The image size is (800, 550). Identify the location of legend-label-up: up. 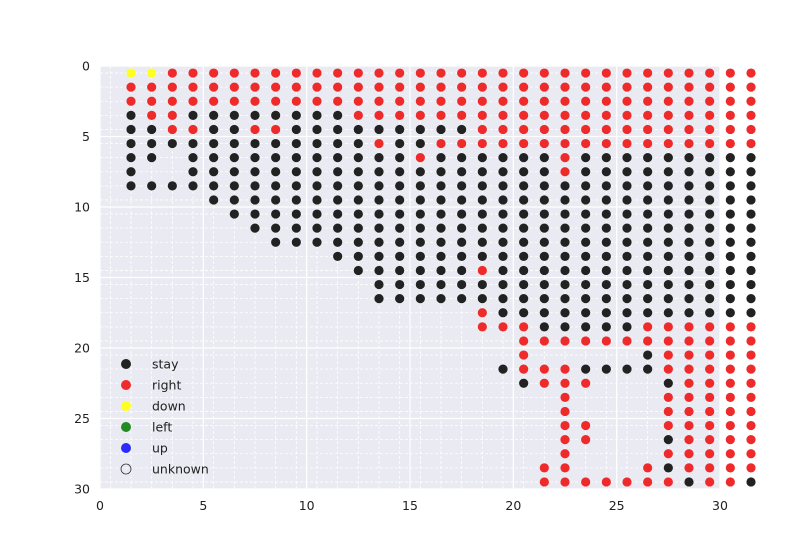
(160, 448).